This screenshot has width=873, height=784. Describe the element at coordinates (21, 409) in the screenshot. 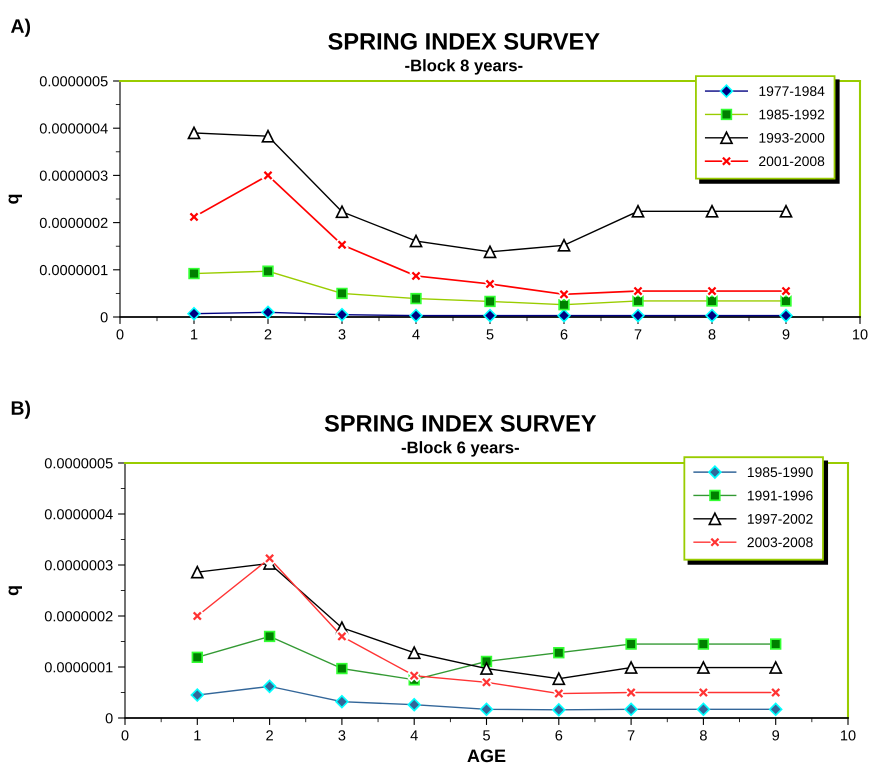

I see `text: B)` at that location.